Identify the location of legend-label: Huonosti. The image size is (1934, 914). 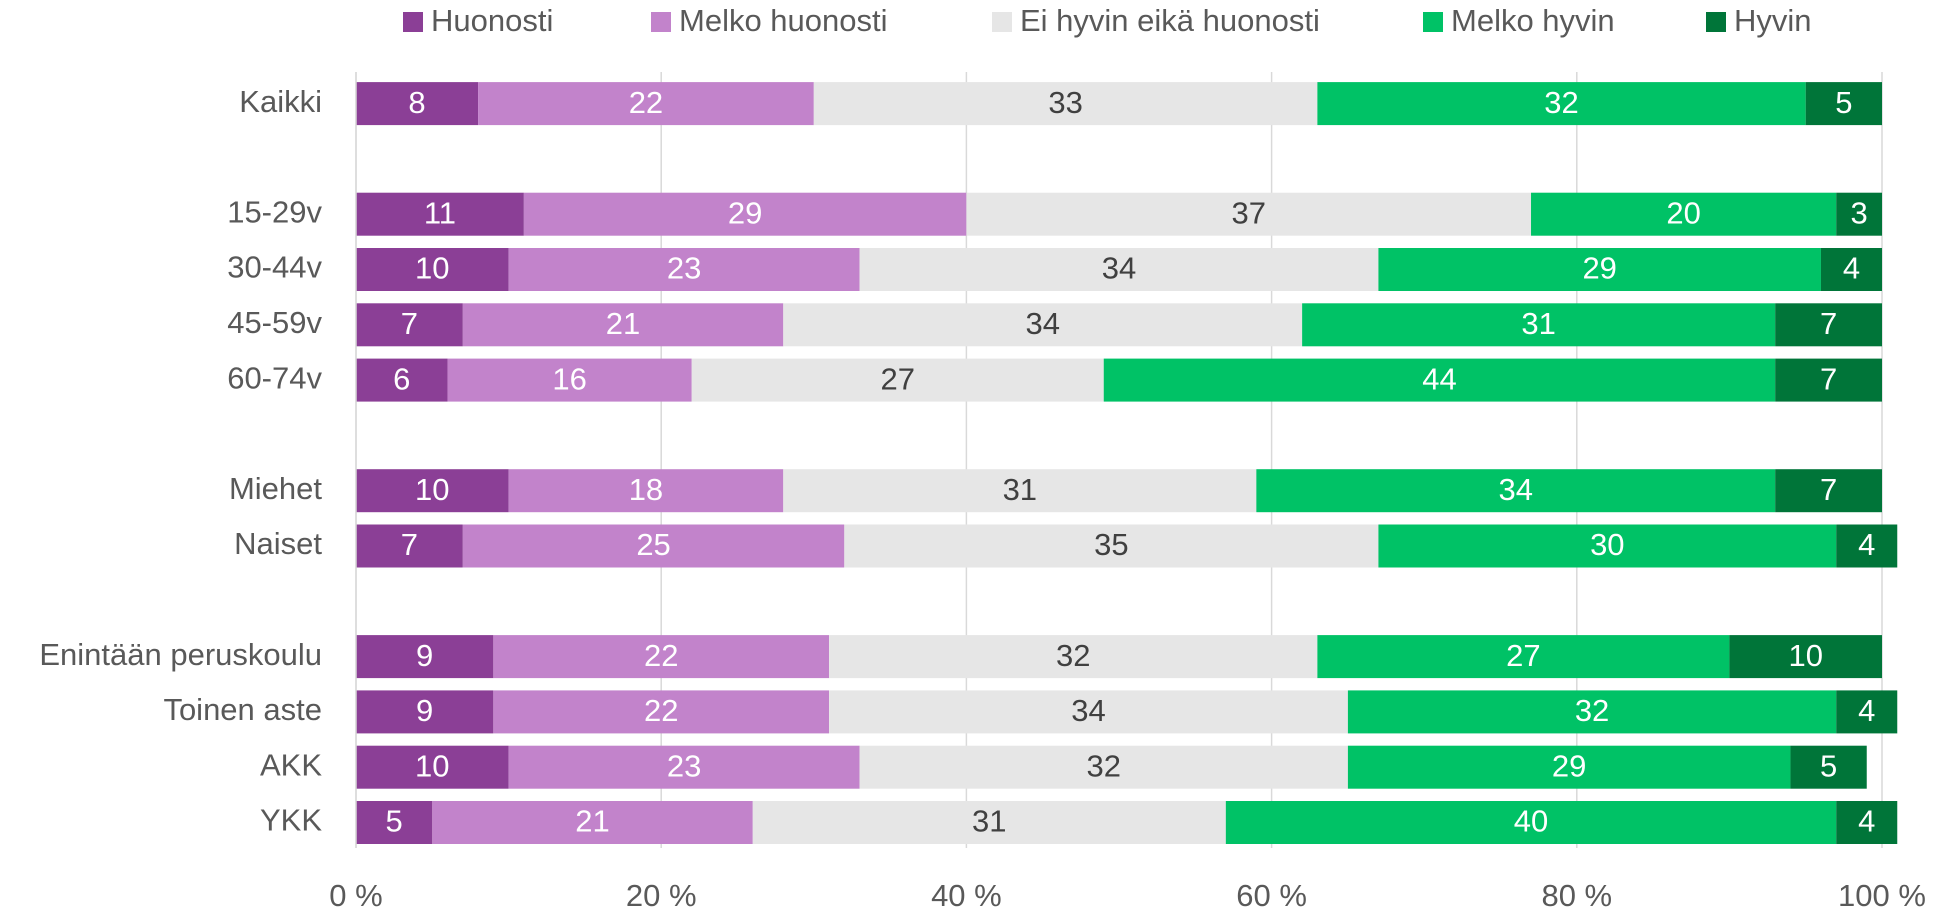
(492, 20).